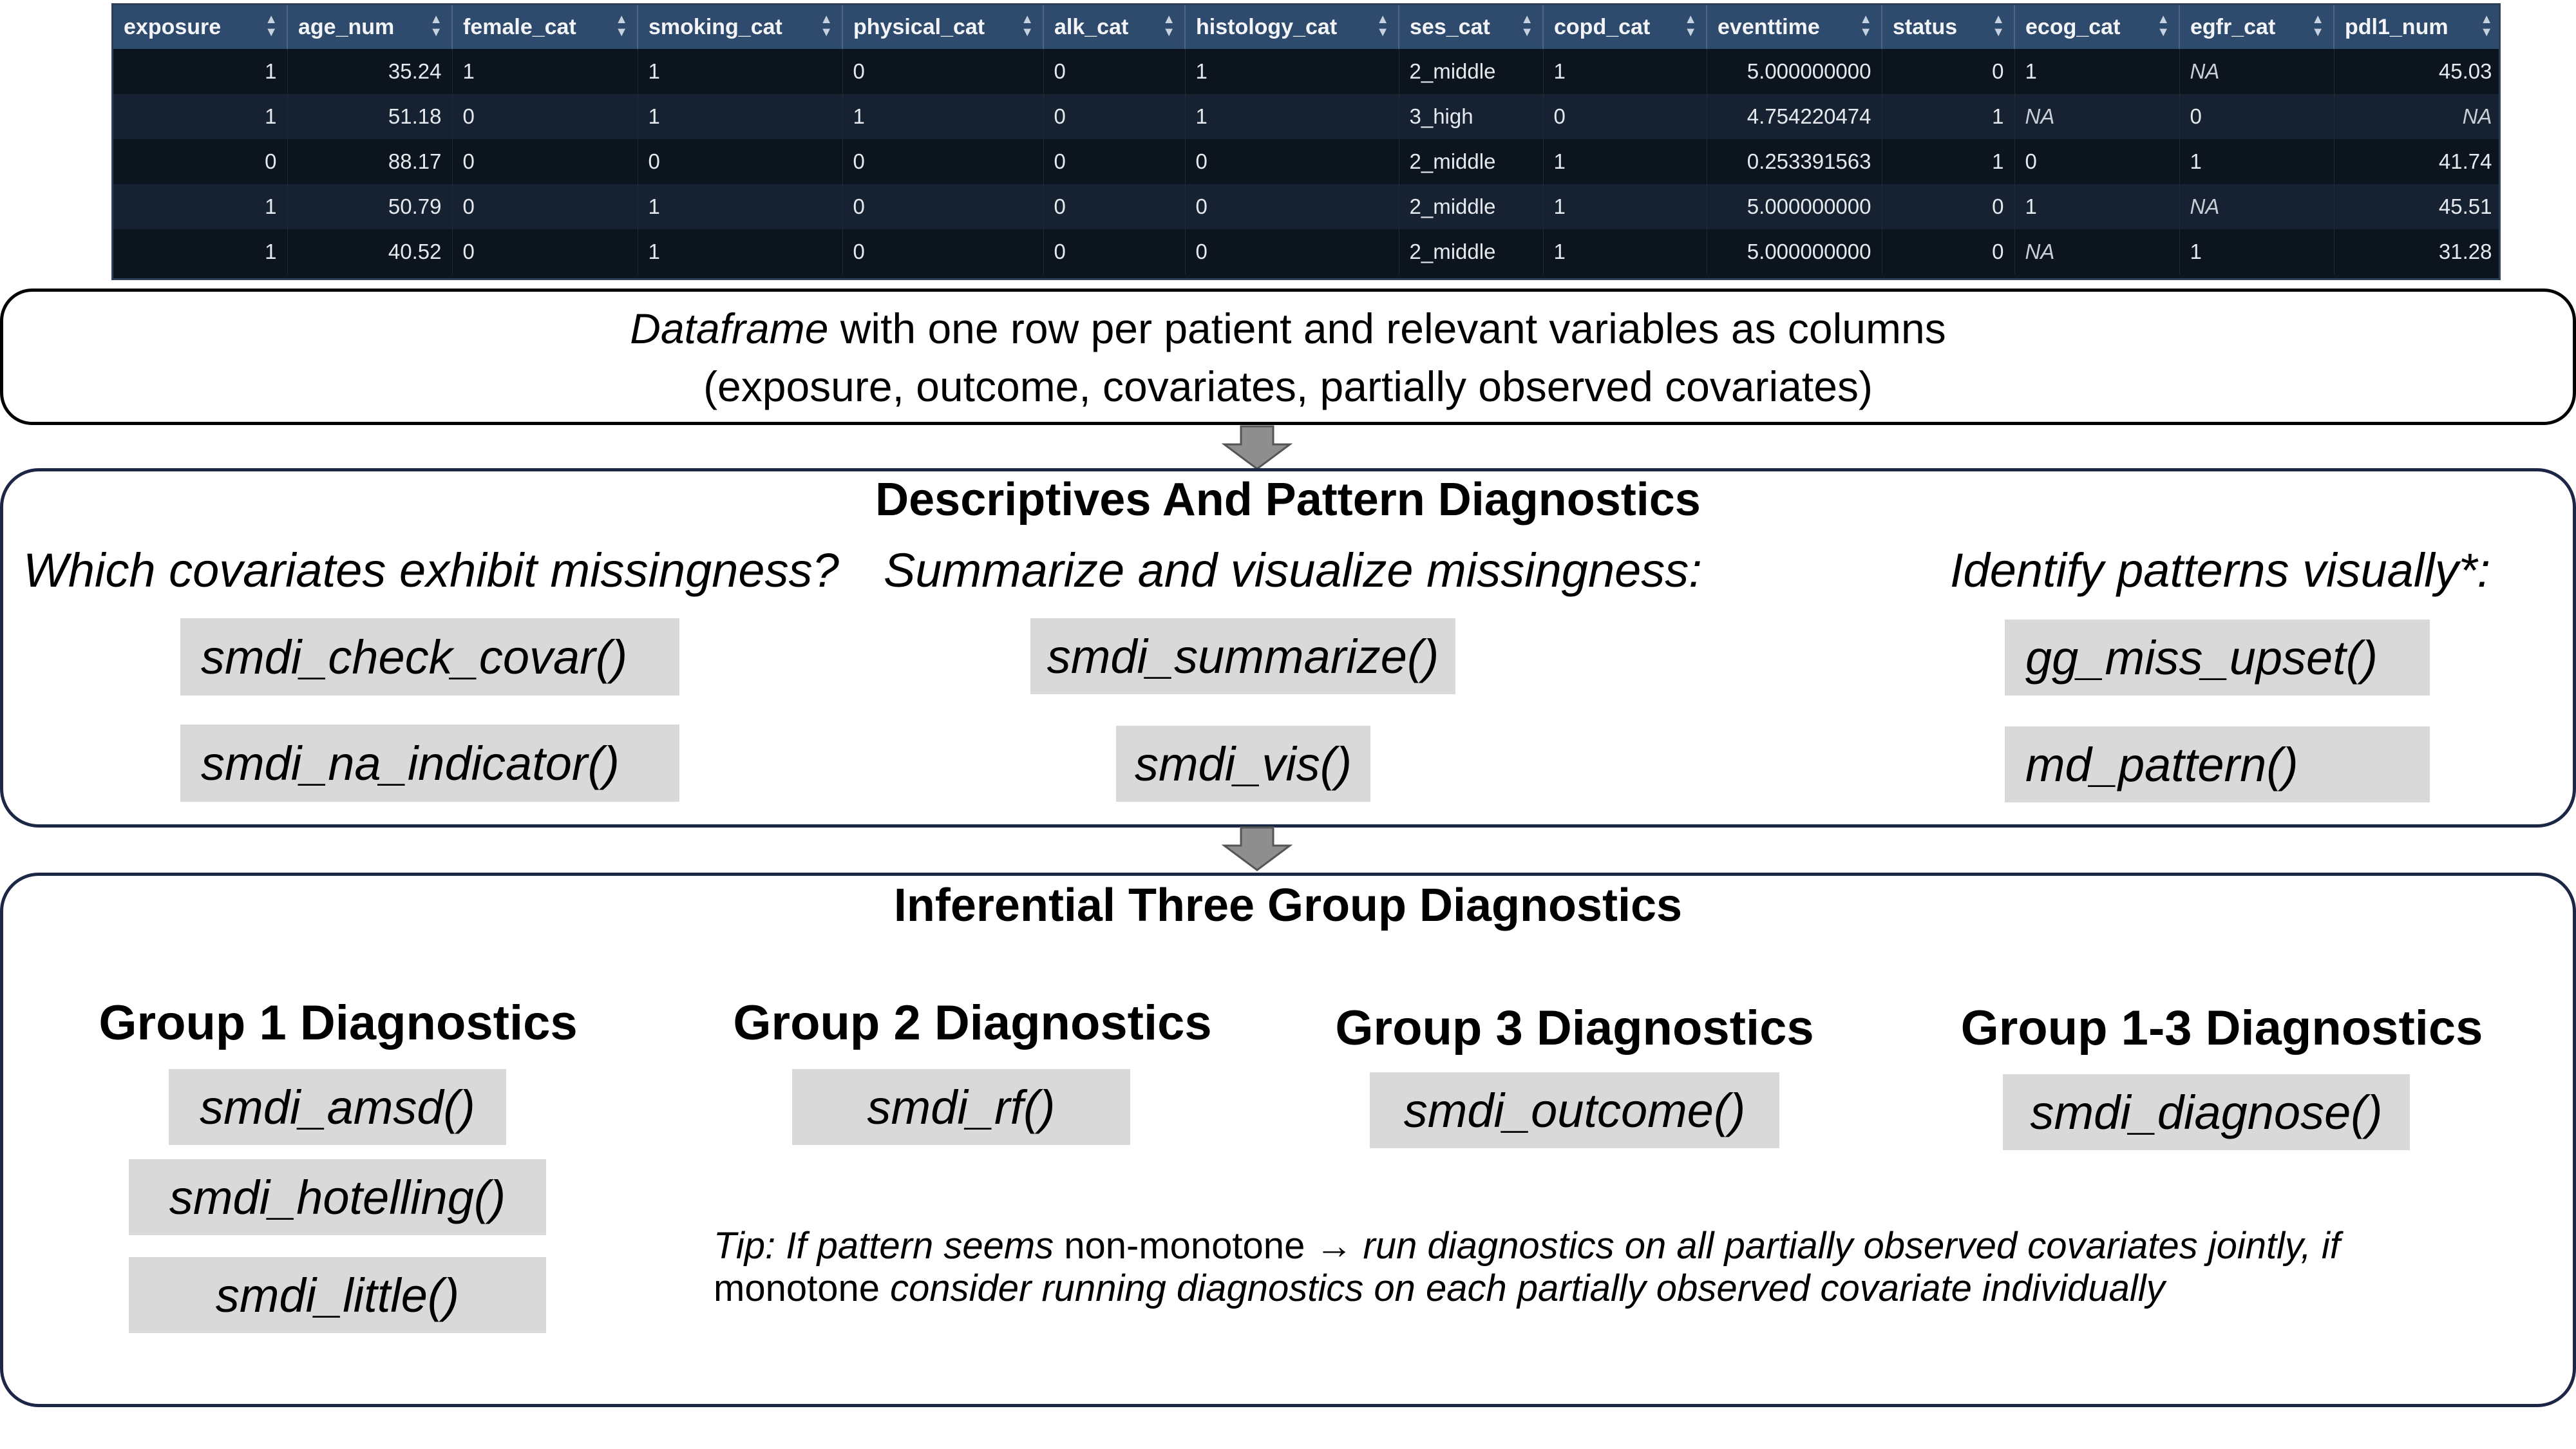 This screenshot has height=1449, width=2576. I want to click on column-header-eventtime: eventtime ▲ ▼, so click(1795, 27).